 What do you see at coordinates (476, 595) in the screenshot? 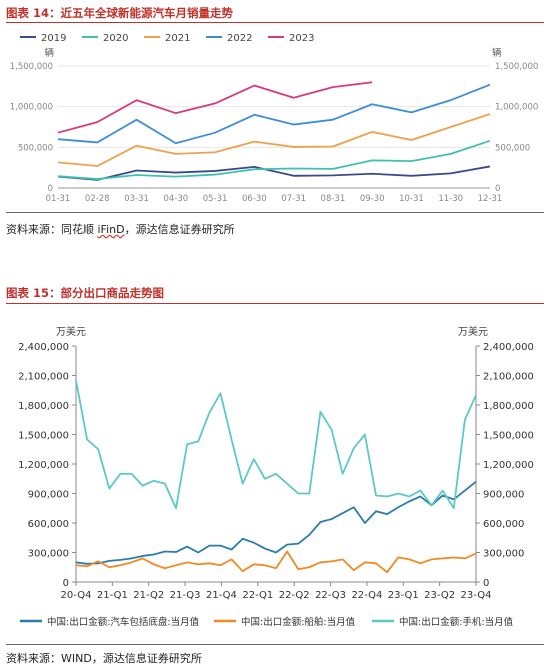
I see `x-tick-label: 23-Q4` at bounding box center [476, 595].